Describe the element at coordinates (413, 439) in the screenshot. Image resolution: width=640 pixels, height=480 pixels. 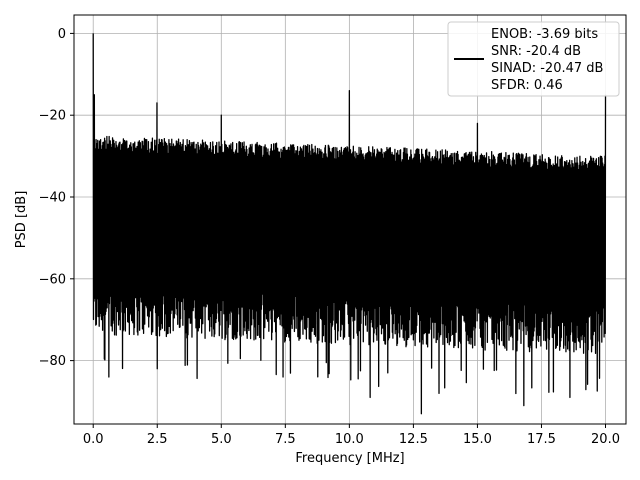
I see `x-tick-label: 12.5` at that location.